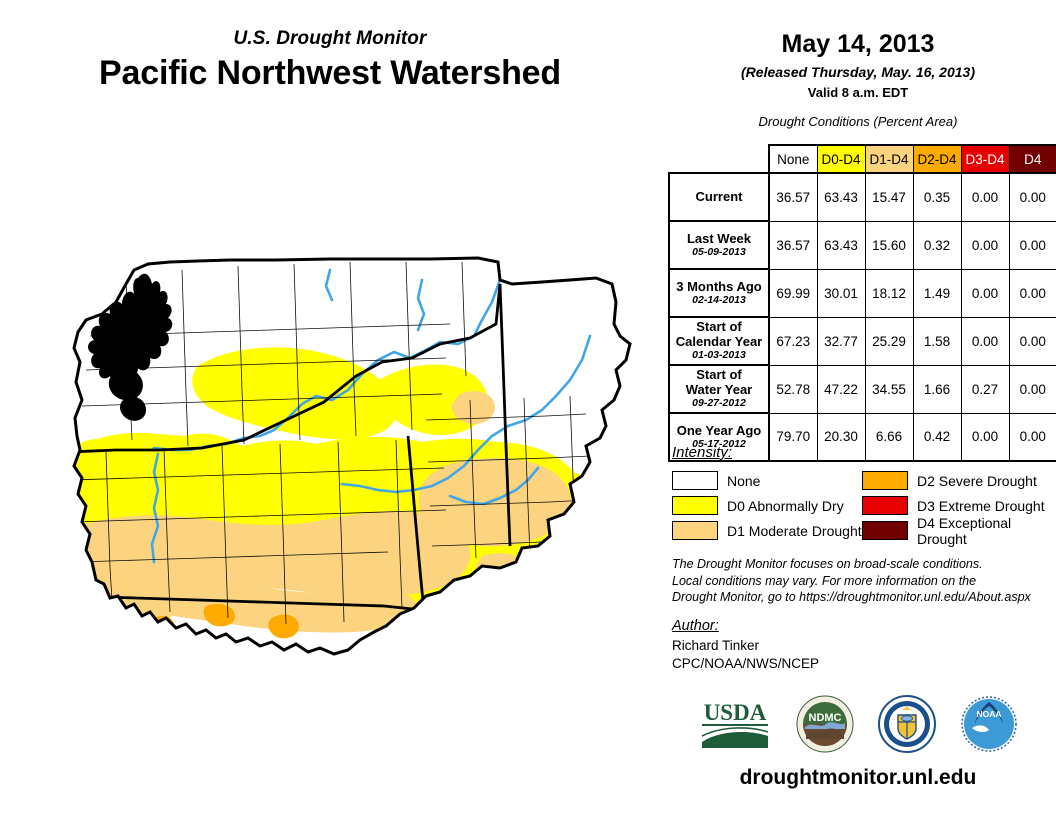  What do you see at coordinates (716, 645) in the screenshot?
I see `author-name: Richard Tinker` at bounding box center [716, 645].